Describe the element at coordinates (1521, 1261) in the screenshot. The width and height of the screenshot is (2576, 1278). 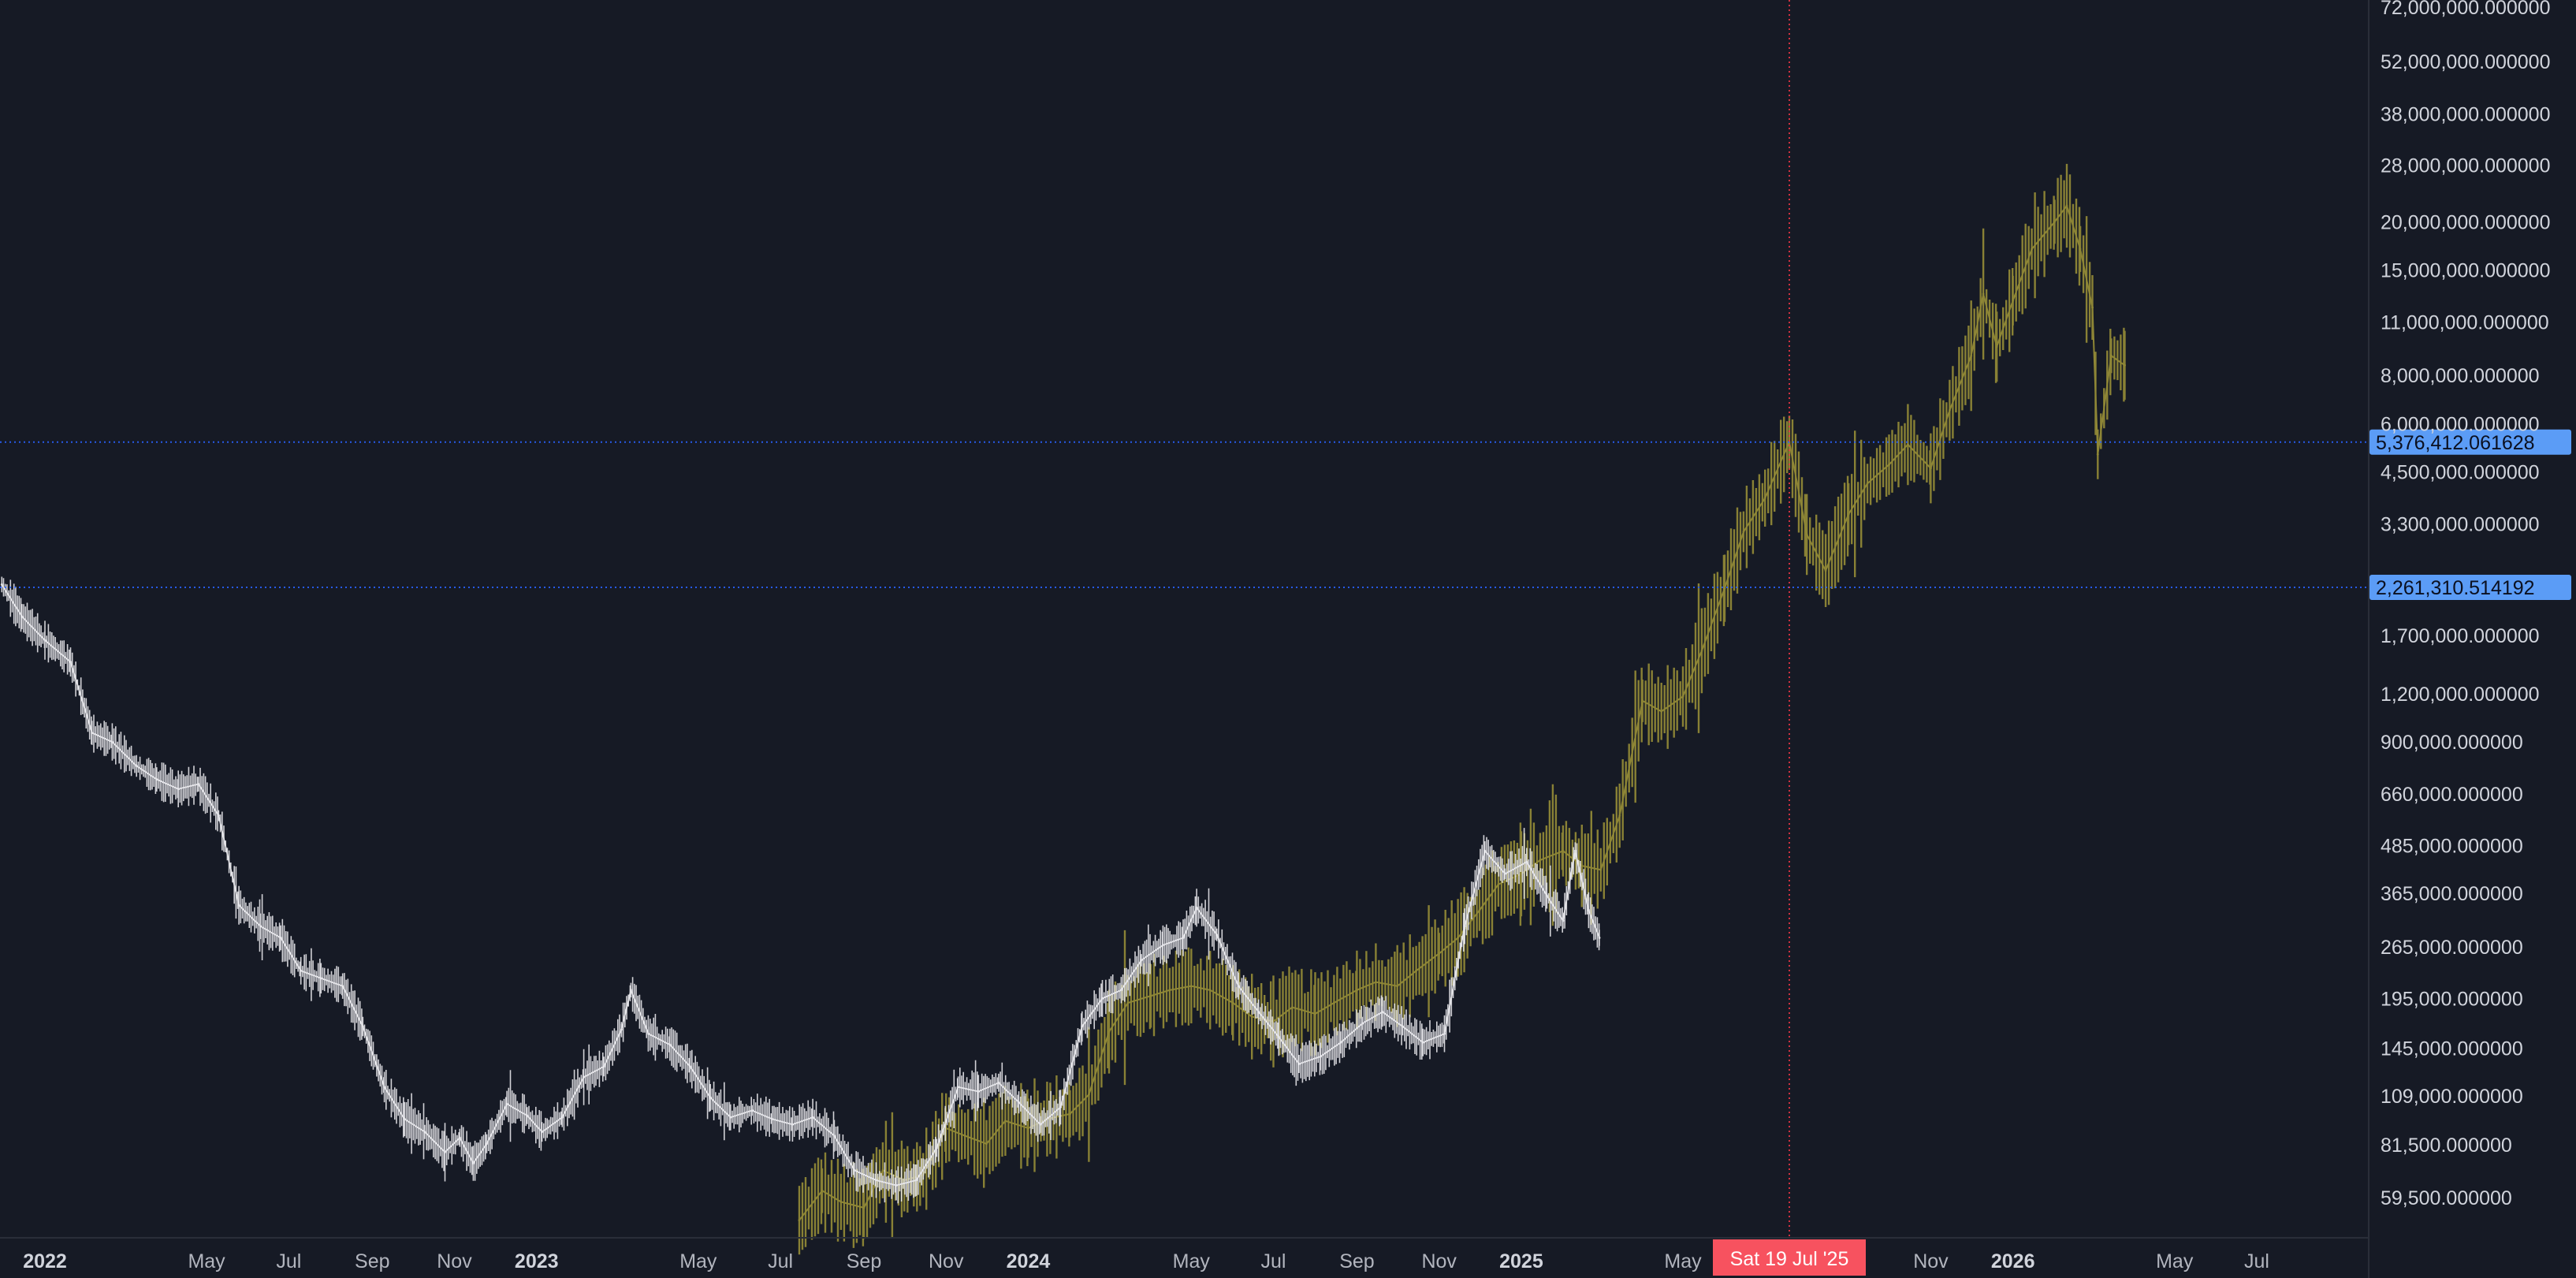
I see `x-tick-label: 2025` at that location.